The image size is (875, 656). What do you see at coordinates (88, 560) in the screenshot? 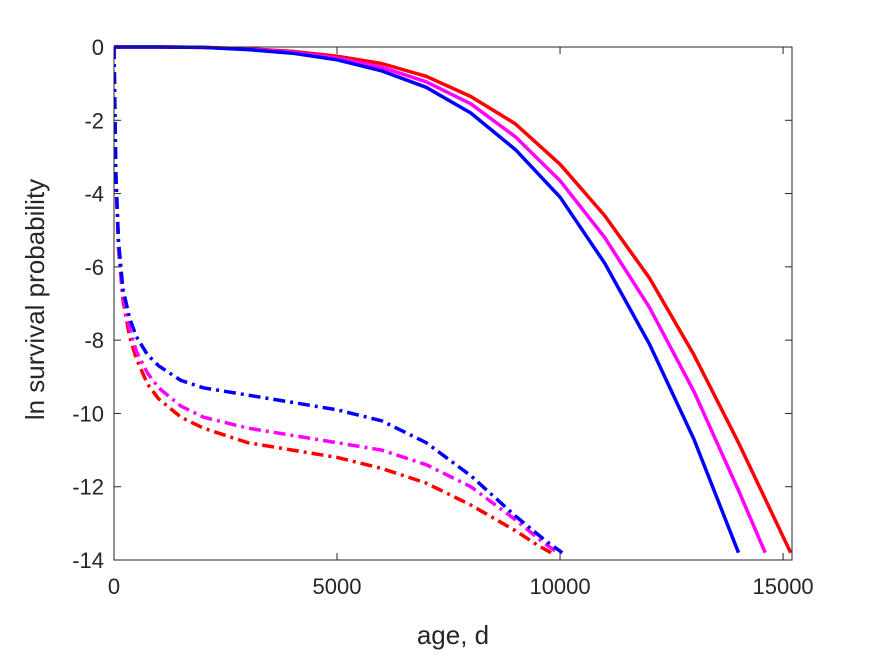
I see `y-tick-label: -14` at bounding box center [88, 560].